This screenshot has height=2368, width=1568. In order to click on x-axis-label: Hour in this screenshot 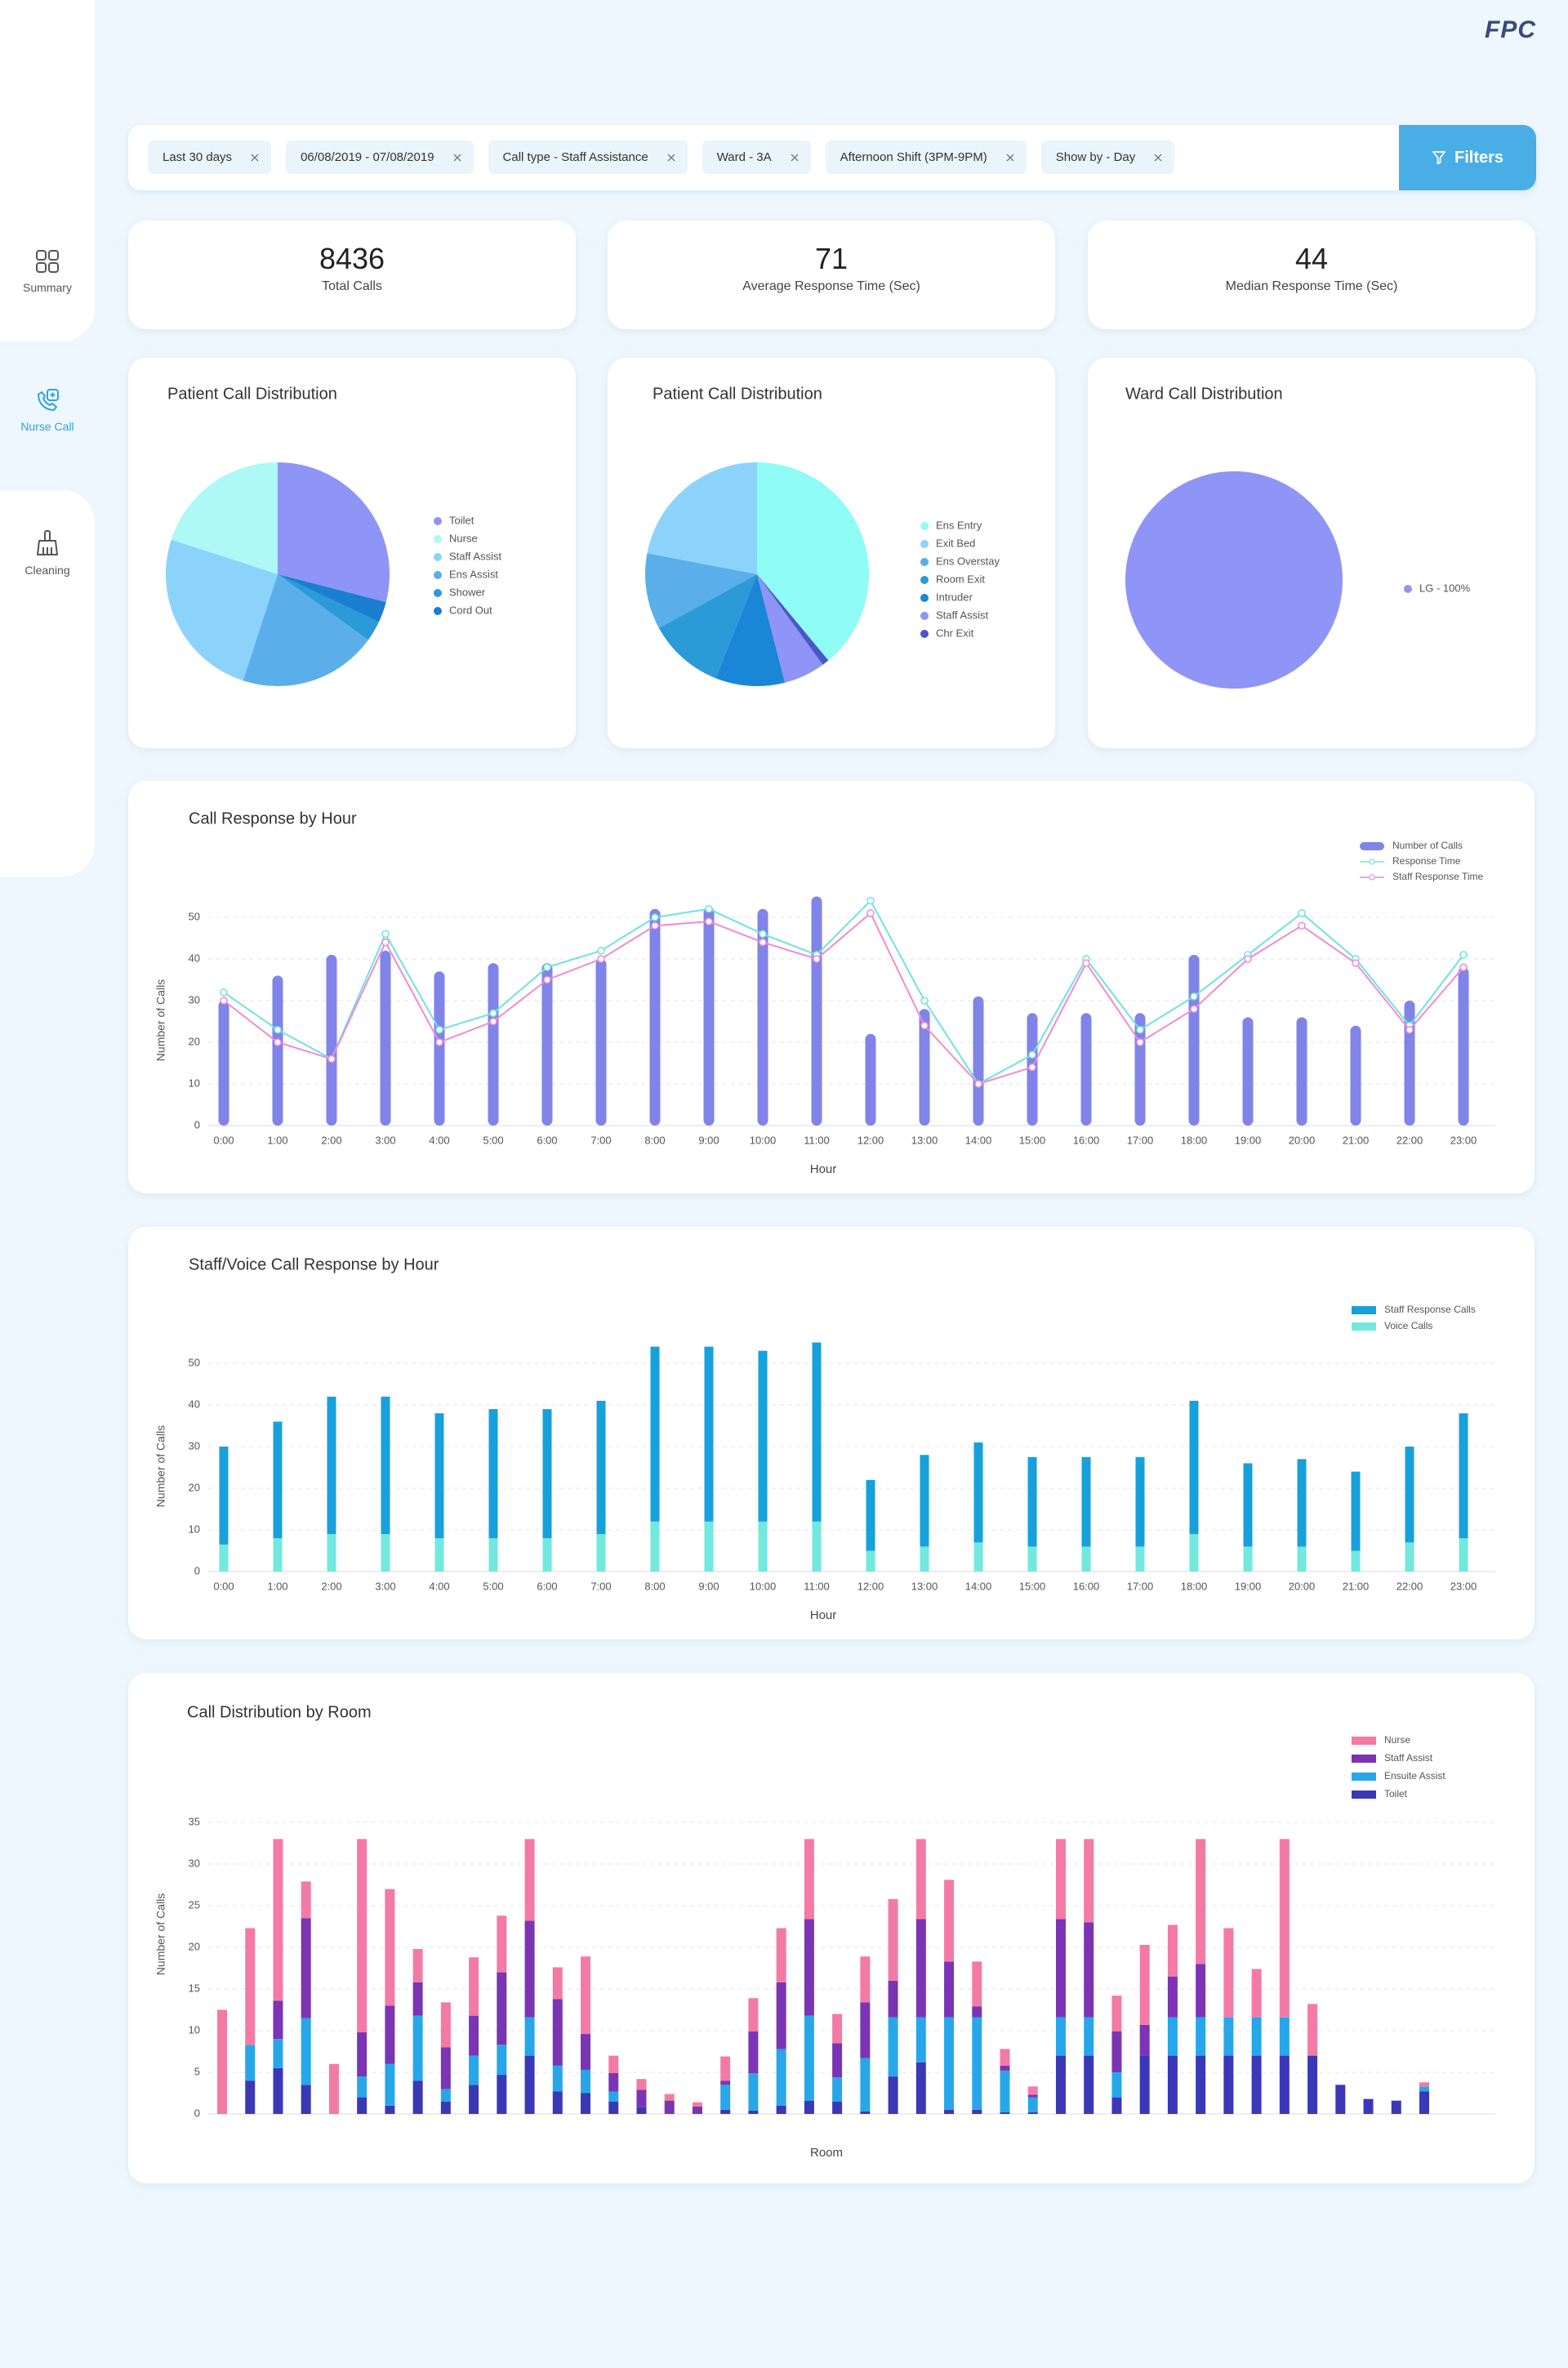, I will do `click(823, 1169)`.